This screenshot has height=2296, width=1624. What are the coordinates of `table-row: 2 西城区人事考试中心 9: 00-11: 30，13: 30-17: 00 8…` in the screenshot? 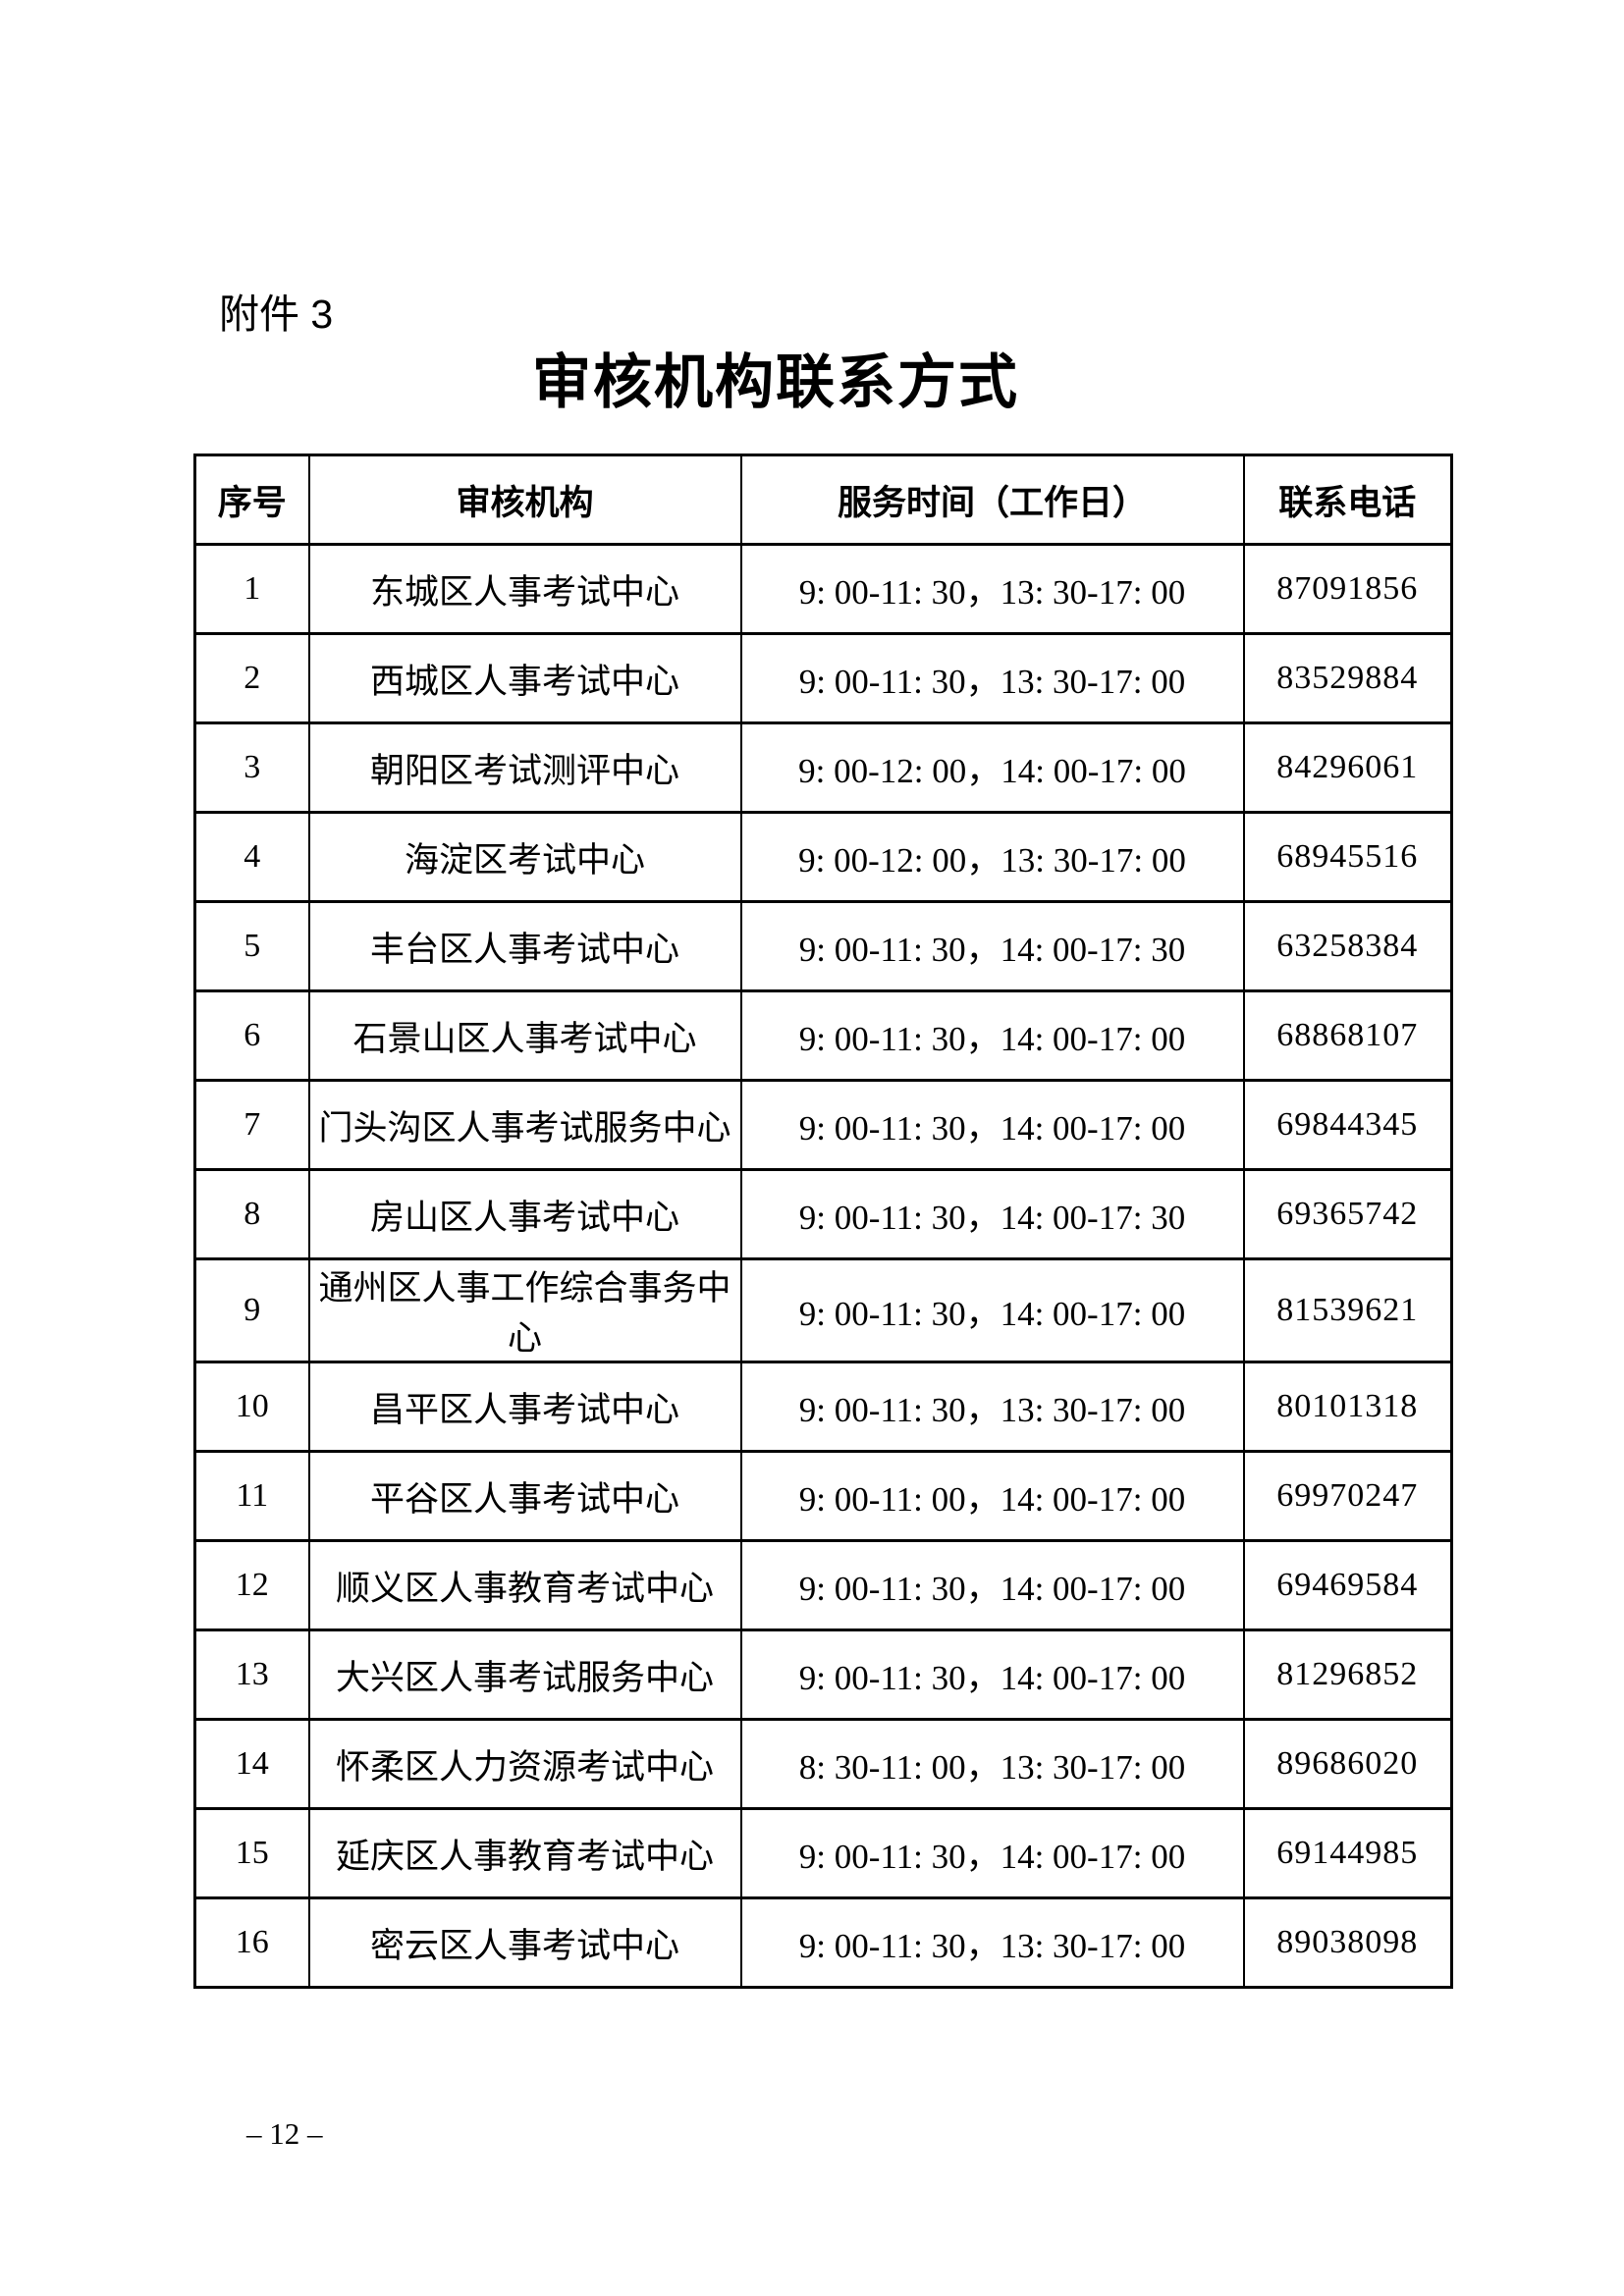 It's located at (823, 678).